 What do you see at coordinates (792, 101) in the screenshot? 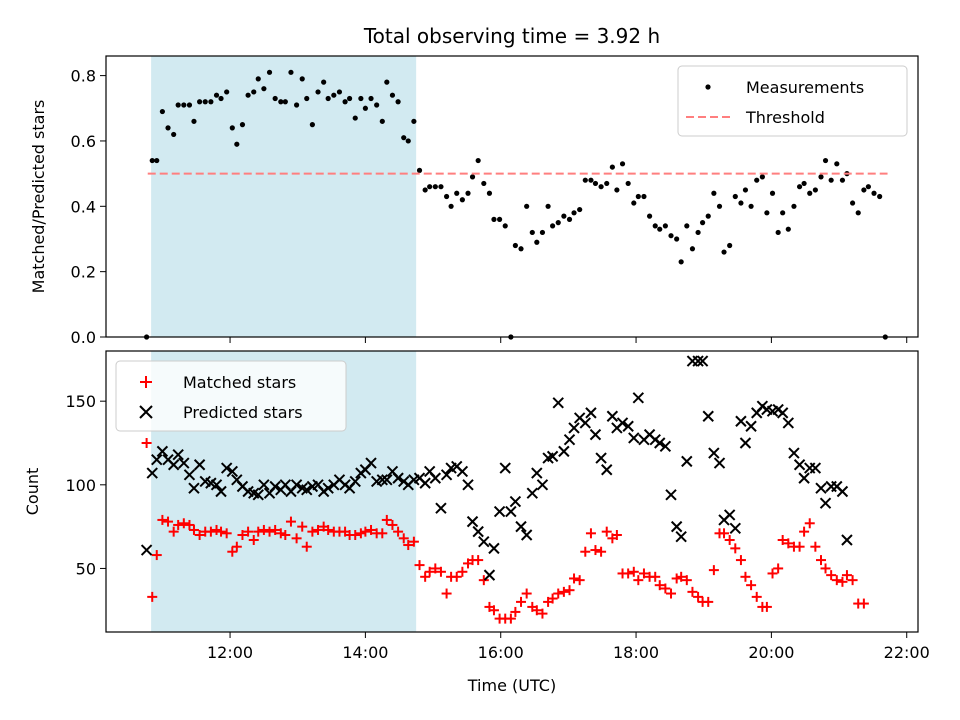
I see `top-legend: Measurements Threshold` at bounding box center [792, 101].